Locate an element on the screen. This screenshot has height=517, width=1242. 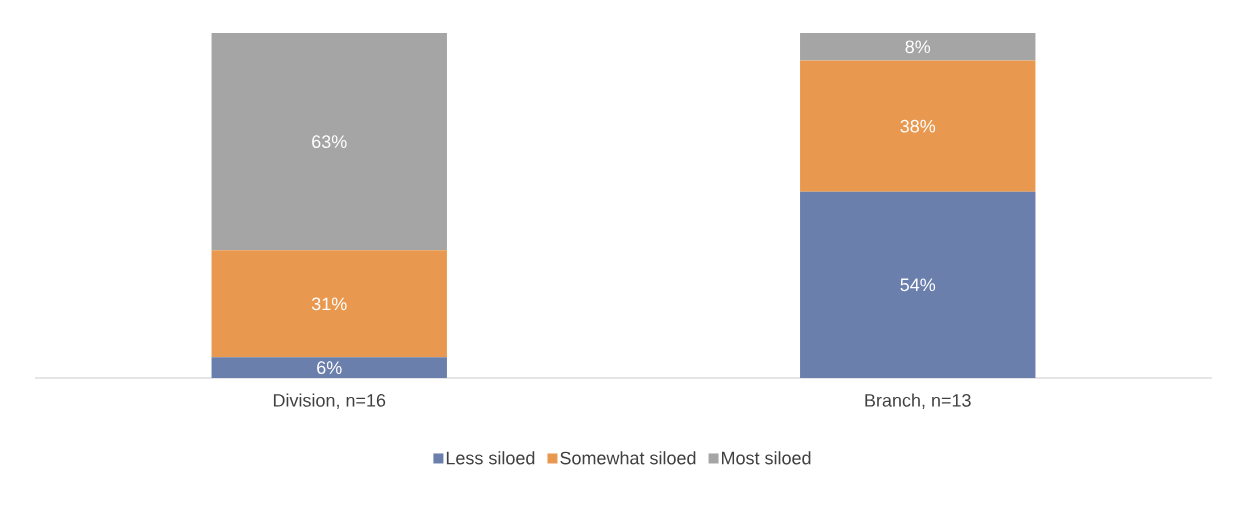
legend-label: Somewhat siloed is located at coordinates (628, 458).